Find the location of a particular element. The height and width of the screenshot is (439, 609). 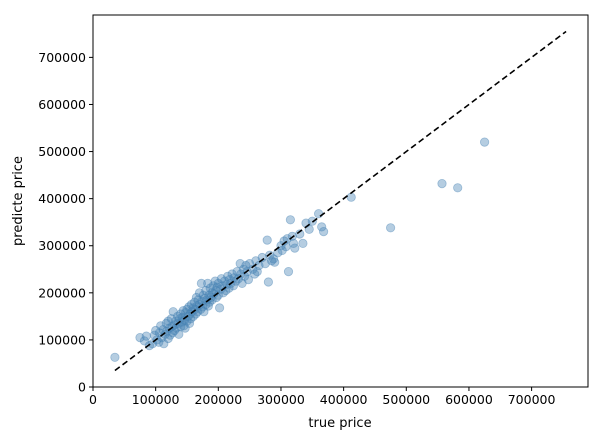

x-axis-label: true price is located at coordinates (339, 423).